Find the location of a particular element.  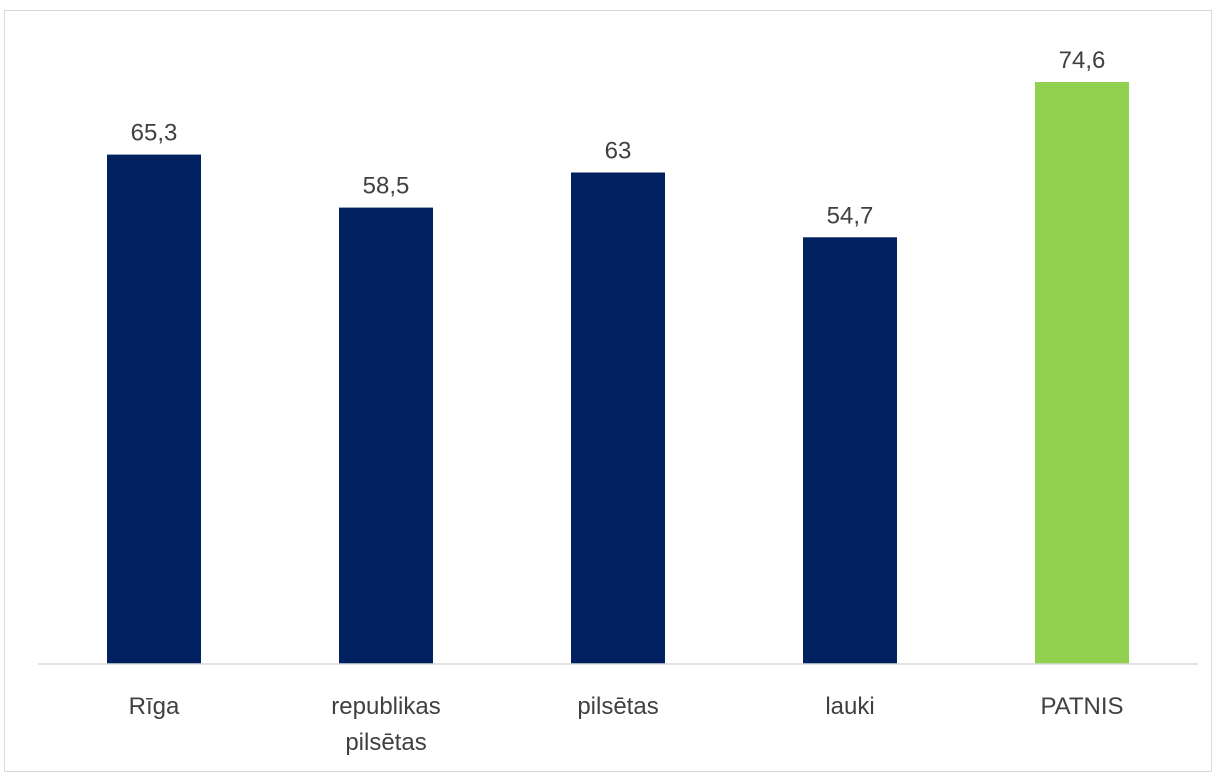

category-label-4: PATNIS is located at coordinates (1081, 706).